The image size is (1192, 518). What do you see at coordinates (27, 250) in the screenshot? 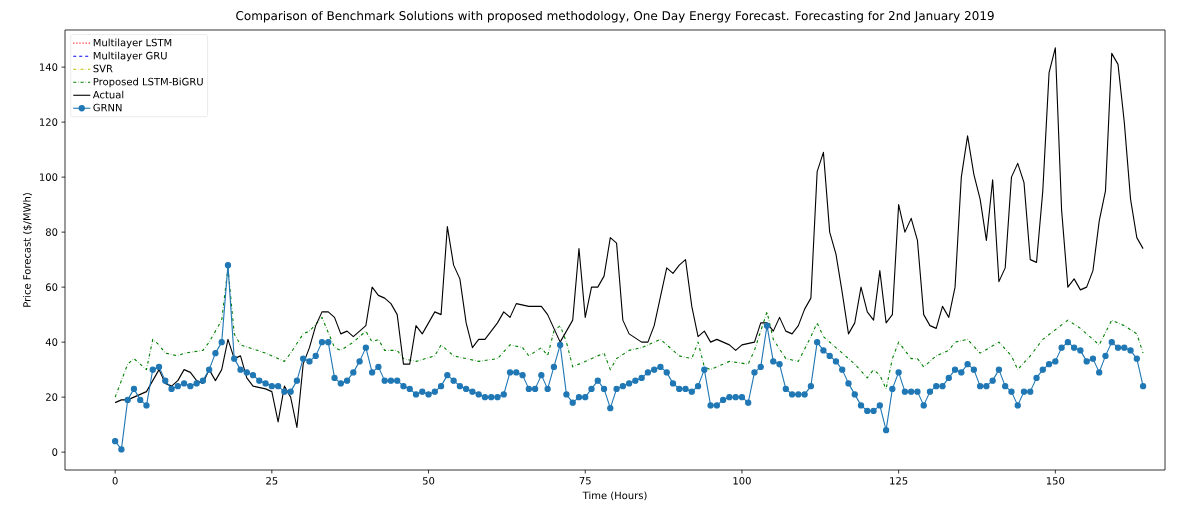
I see `y-axis-title: Price Forecast ($/MWh)` at bounding box center [27, 250].